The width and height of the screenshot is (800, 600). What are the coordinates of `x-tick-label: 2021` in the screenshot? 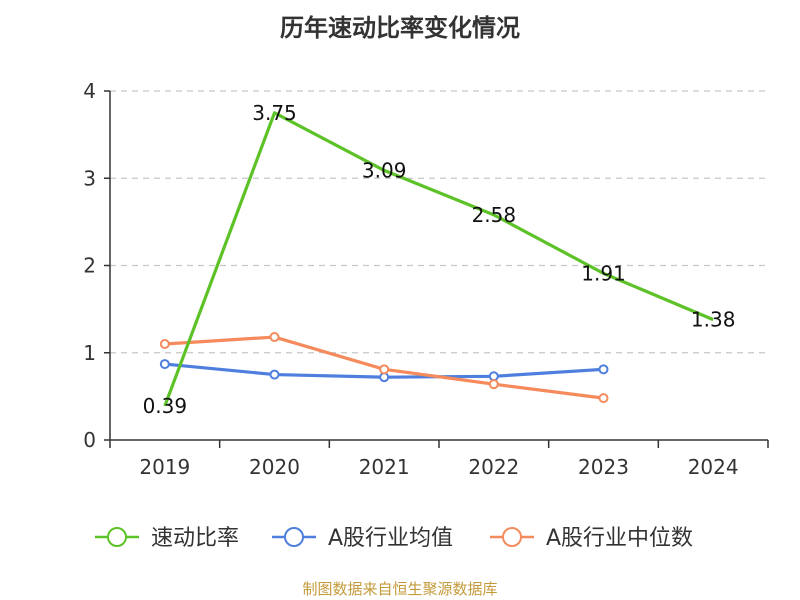 It's located at (384, 467).